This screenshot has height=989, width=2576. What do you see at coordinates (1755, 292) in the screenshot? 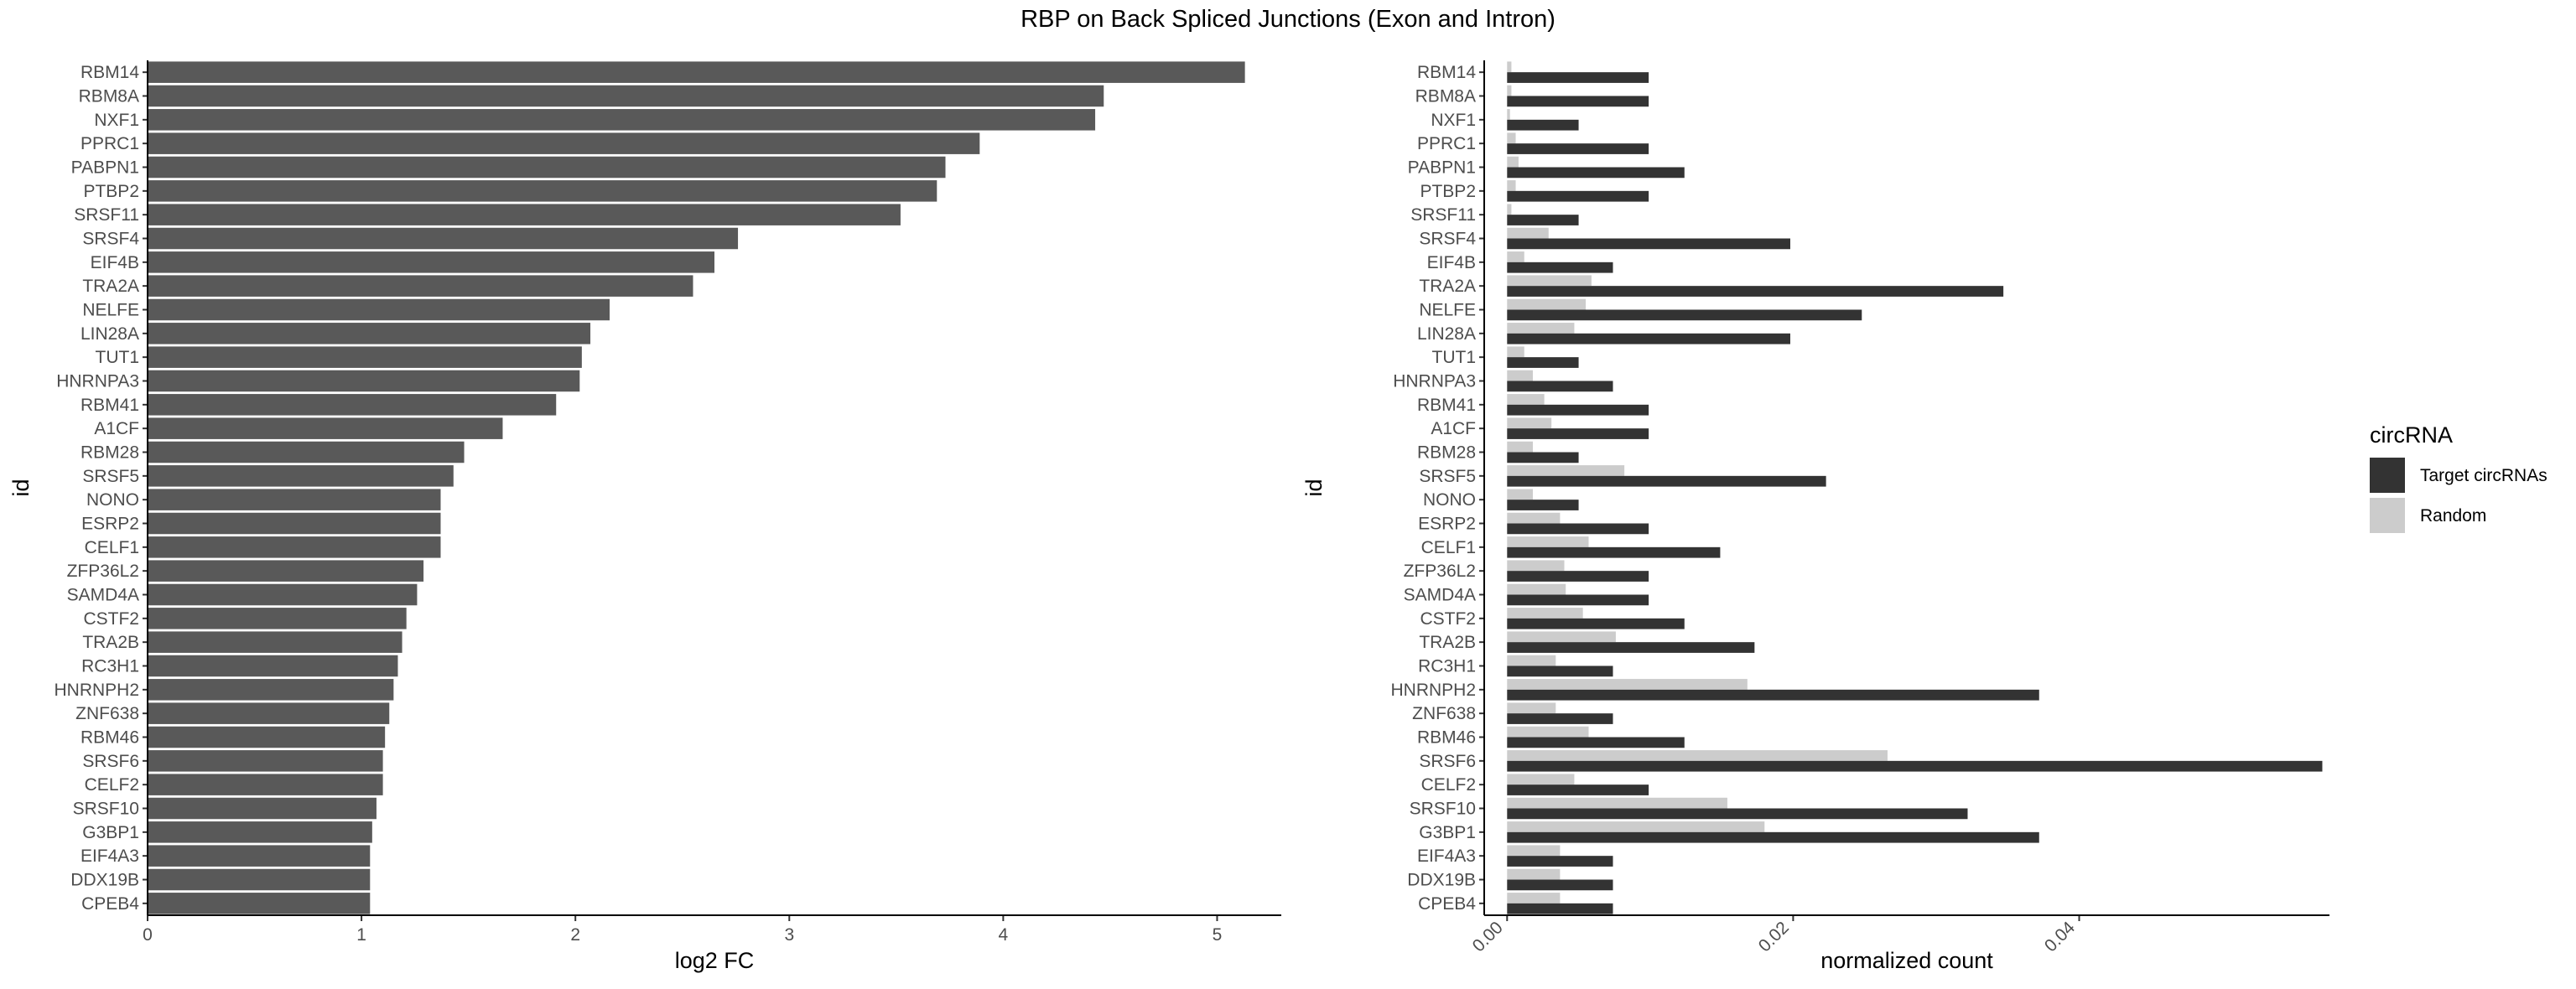
I see `bar-target-tra2a` at bounding box center [1755, 292].